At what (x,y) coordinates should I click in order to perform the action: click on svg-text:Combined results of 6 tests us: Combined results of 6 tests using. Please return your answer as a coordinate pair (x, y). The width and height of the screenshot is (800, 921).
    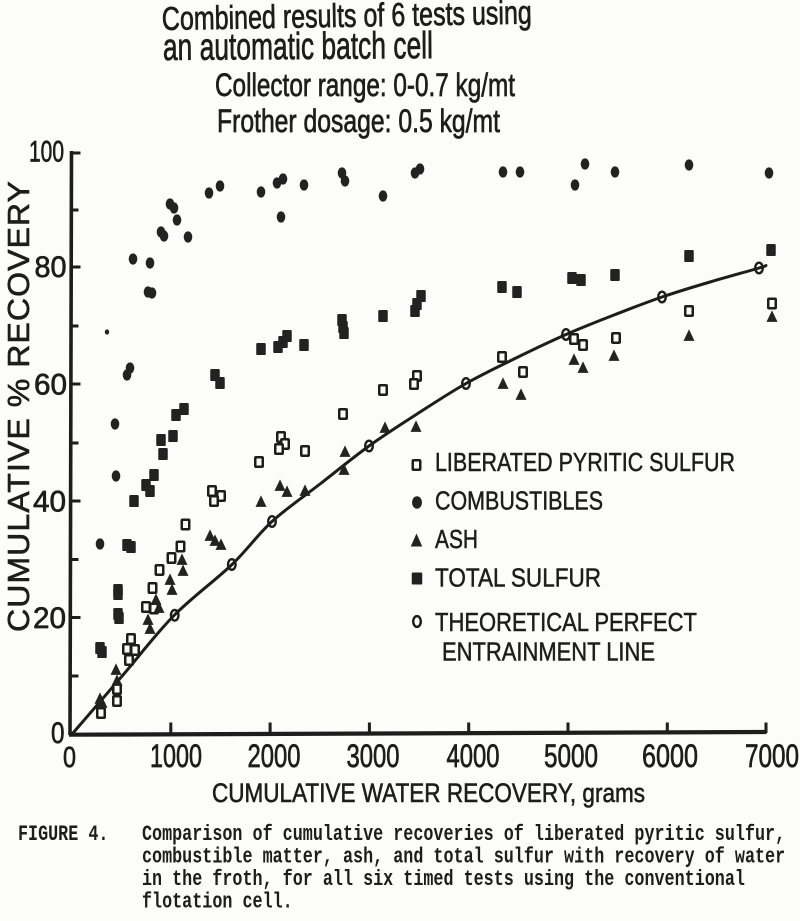
    Looking at the image, I should click on (346, 18).